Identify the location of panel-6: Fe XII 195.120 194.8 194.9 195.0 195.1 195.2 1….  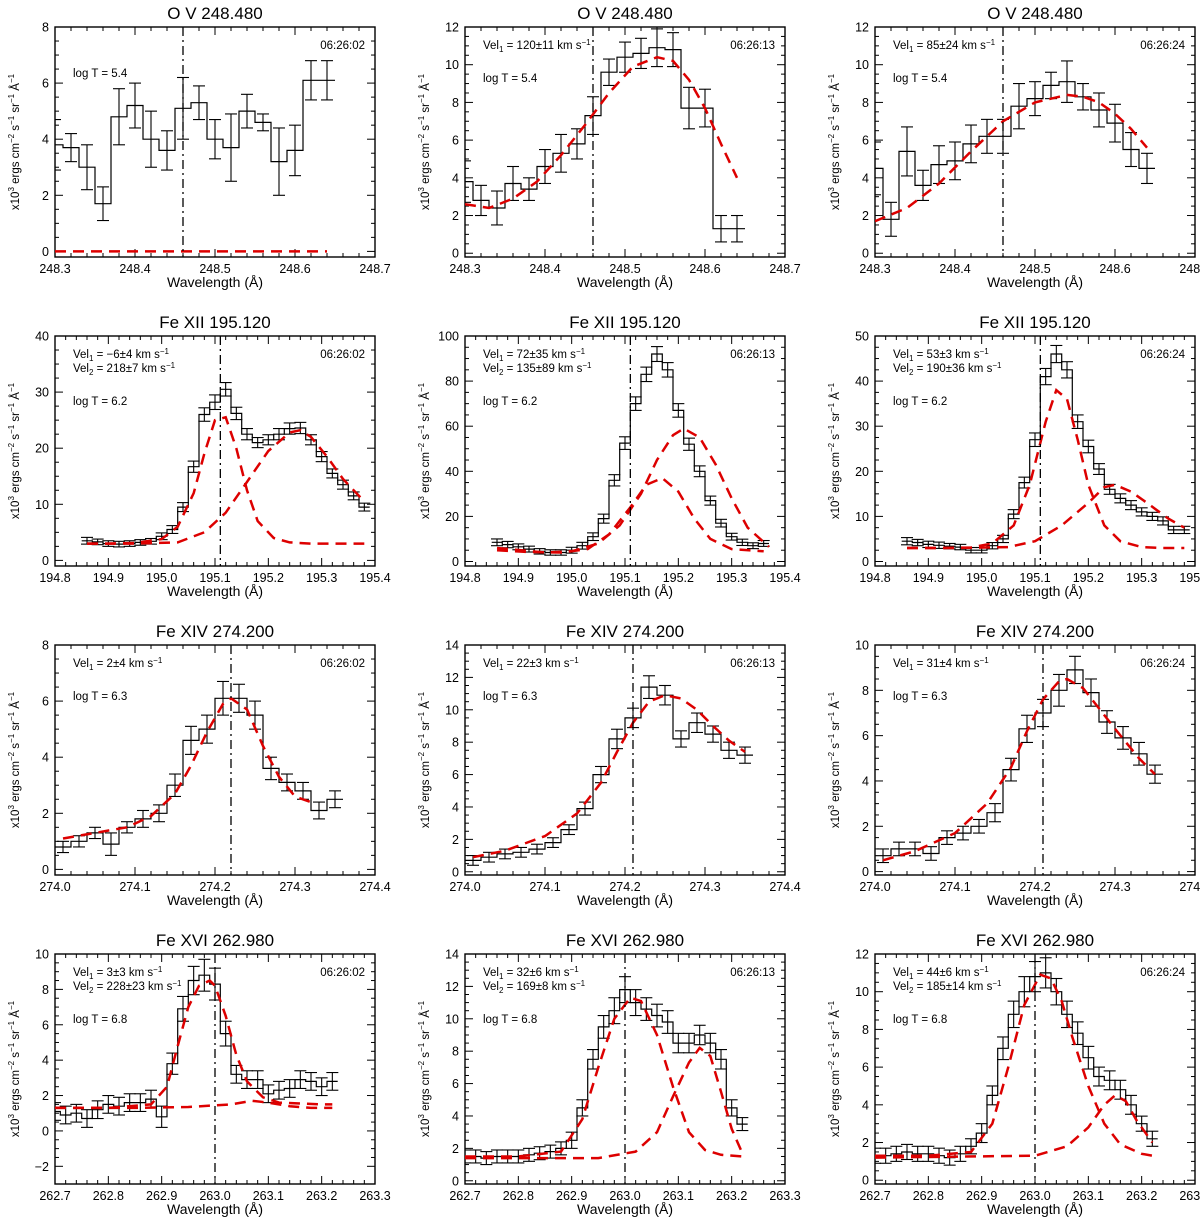
(1013, 456).